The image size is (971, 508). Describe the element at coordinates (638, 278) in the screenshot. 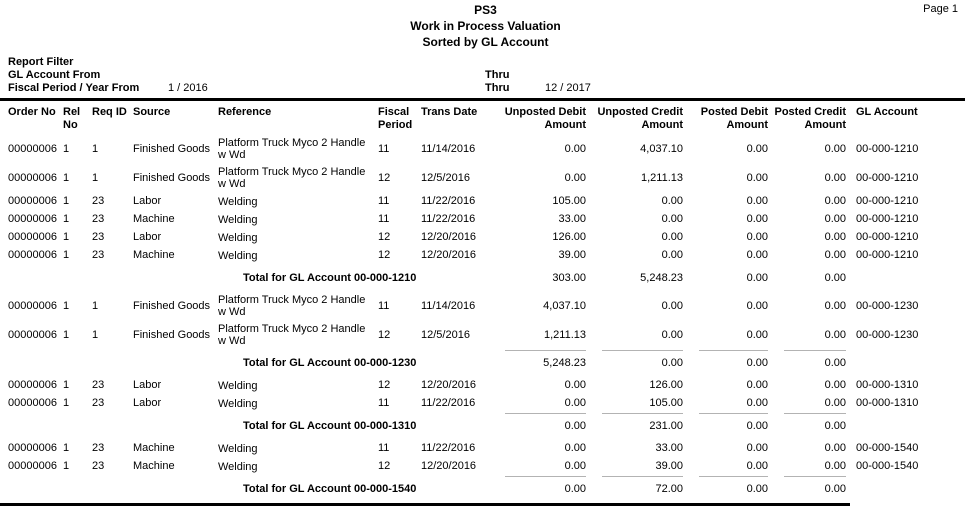

I see `section-total-amount: 5,248.23` at that location.